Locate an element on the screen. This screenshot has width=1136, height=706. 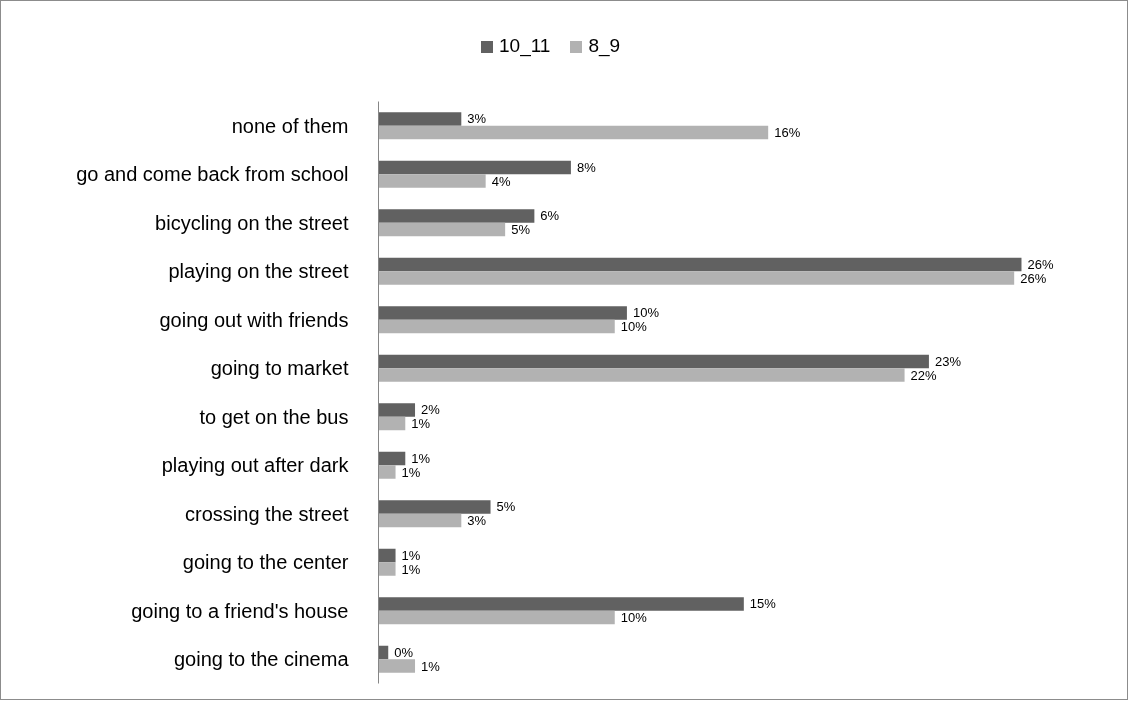
y-tick-label: playing out after dark is located at coordinates (255, 465).